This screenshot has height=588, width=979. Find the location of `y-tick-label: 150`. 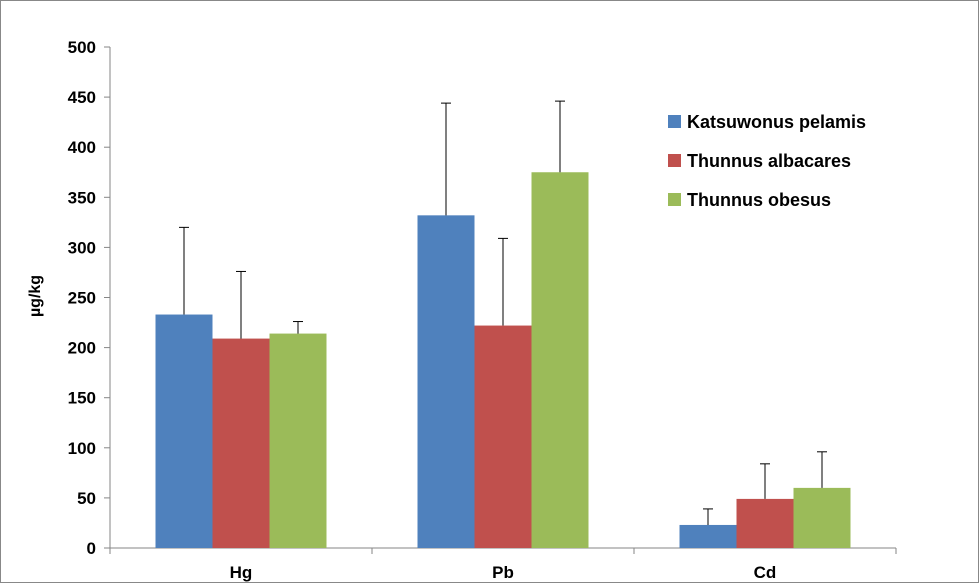

y-tick-label: 150 is located at coordinates (82, 398).